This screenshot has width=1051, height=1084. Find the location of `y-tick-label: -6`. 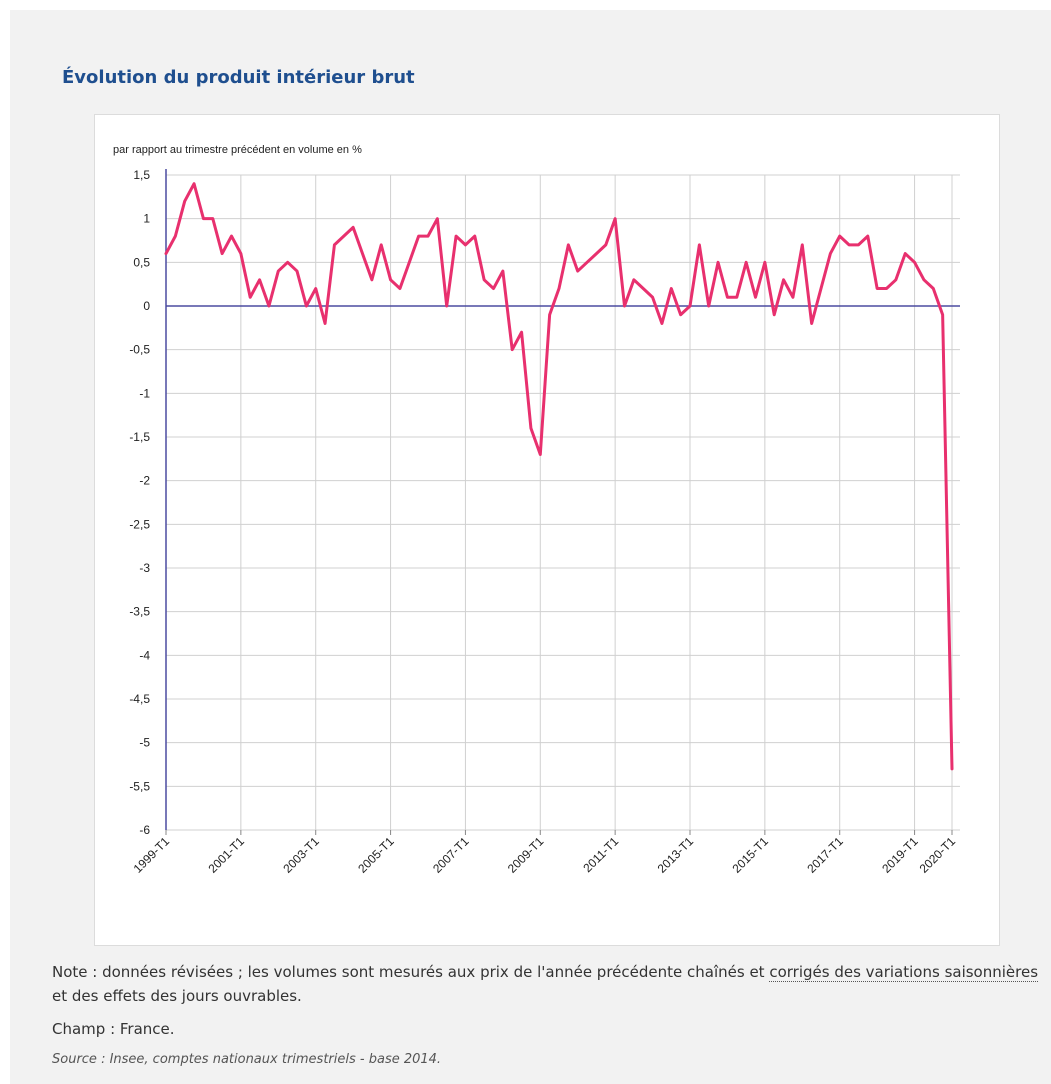

y-tick-label: -6 is located at coordinates (144, 830).